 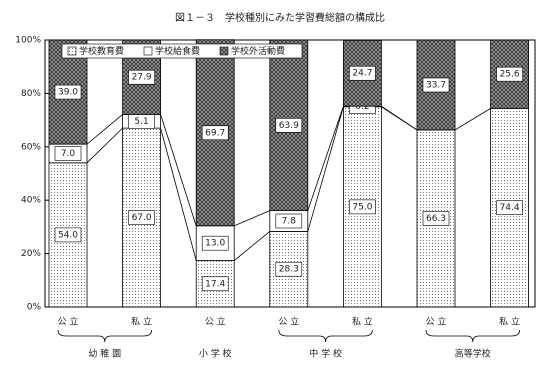 I want to click on group-label: 中 学 校, so click(x=325, y=354).